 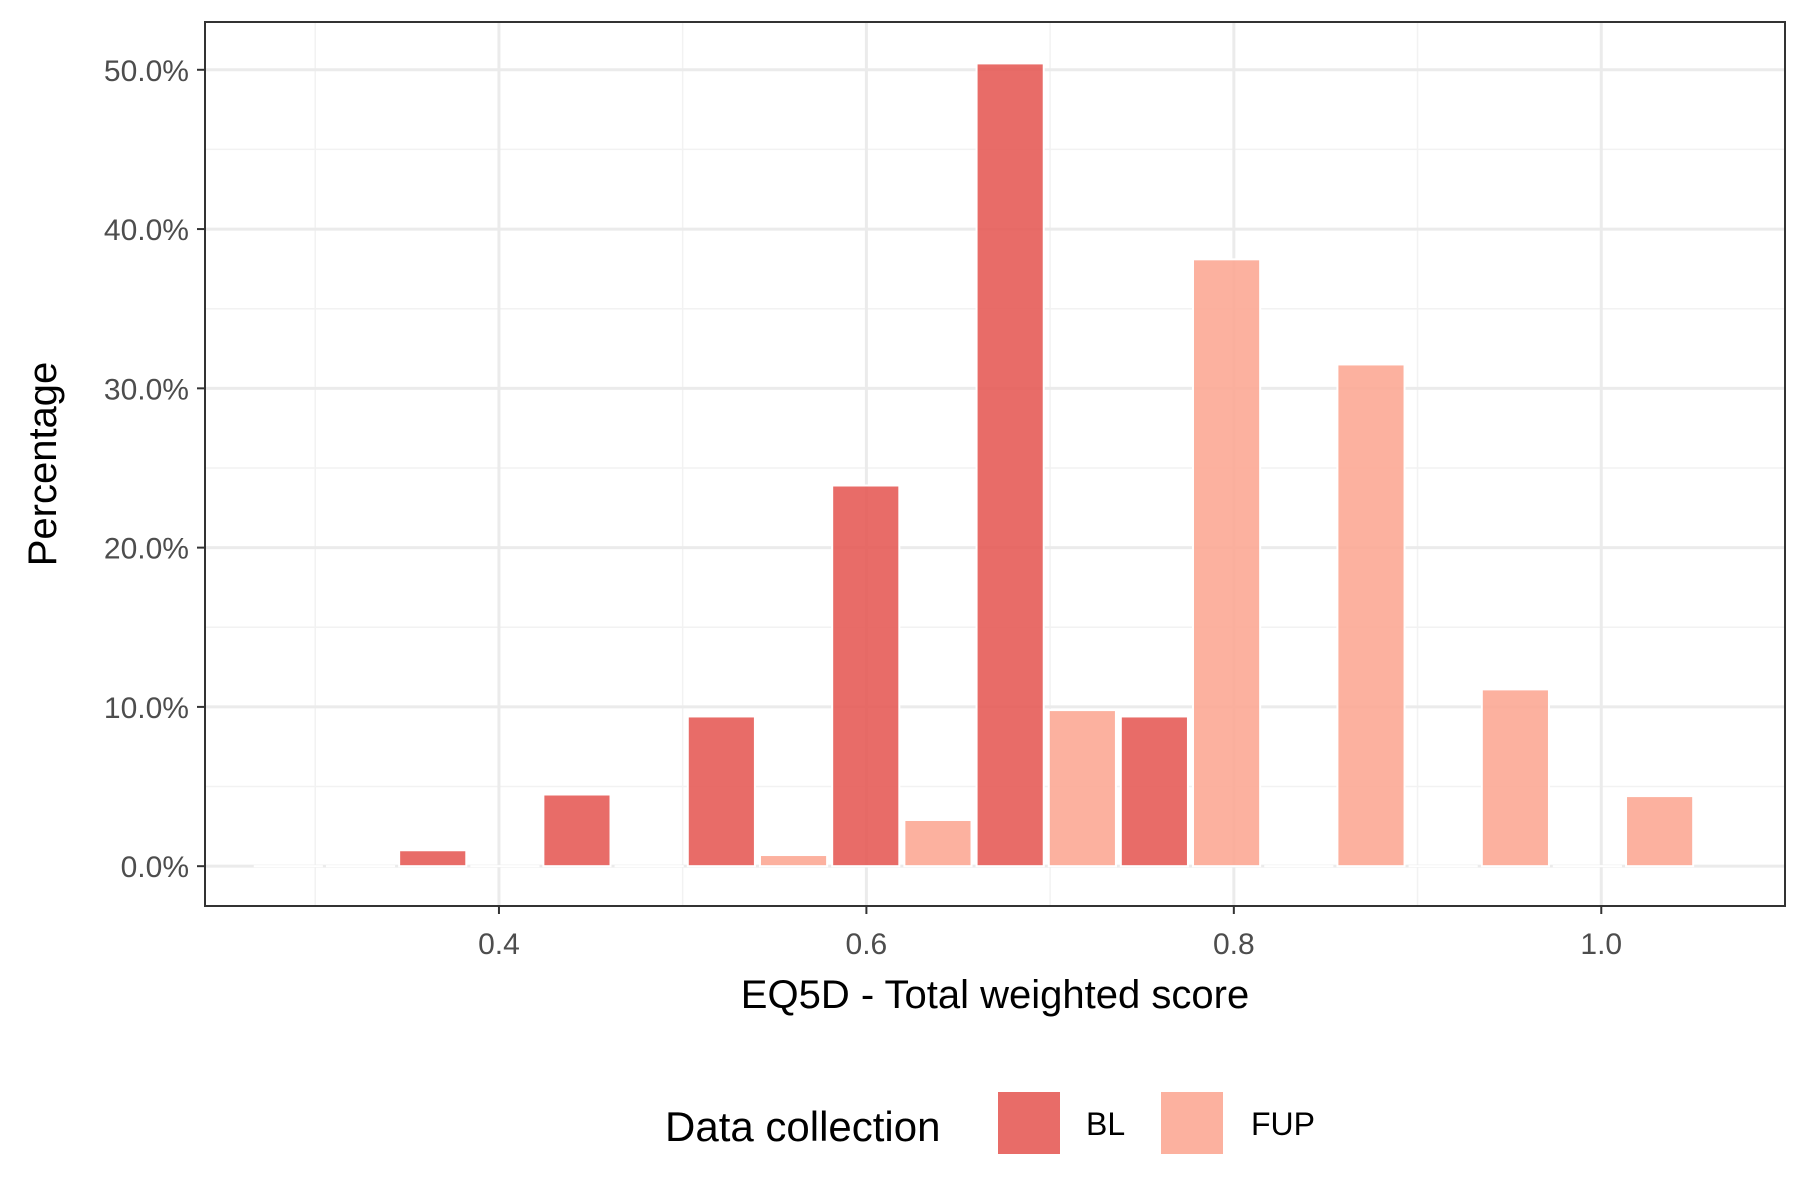 I want to click on y-tick-label: 50.0%, so click(x=146, y=71).